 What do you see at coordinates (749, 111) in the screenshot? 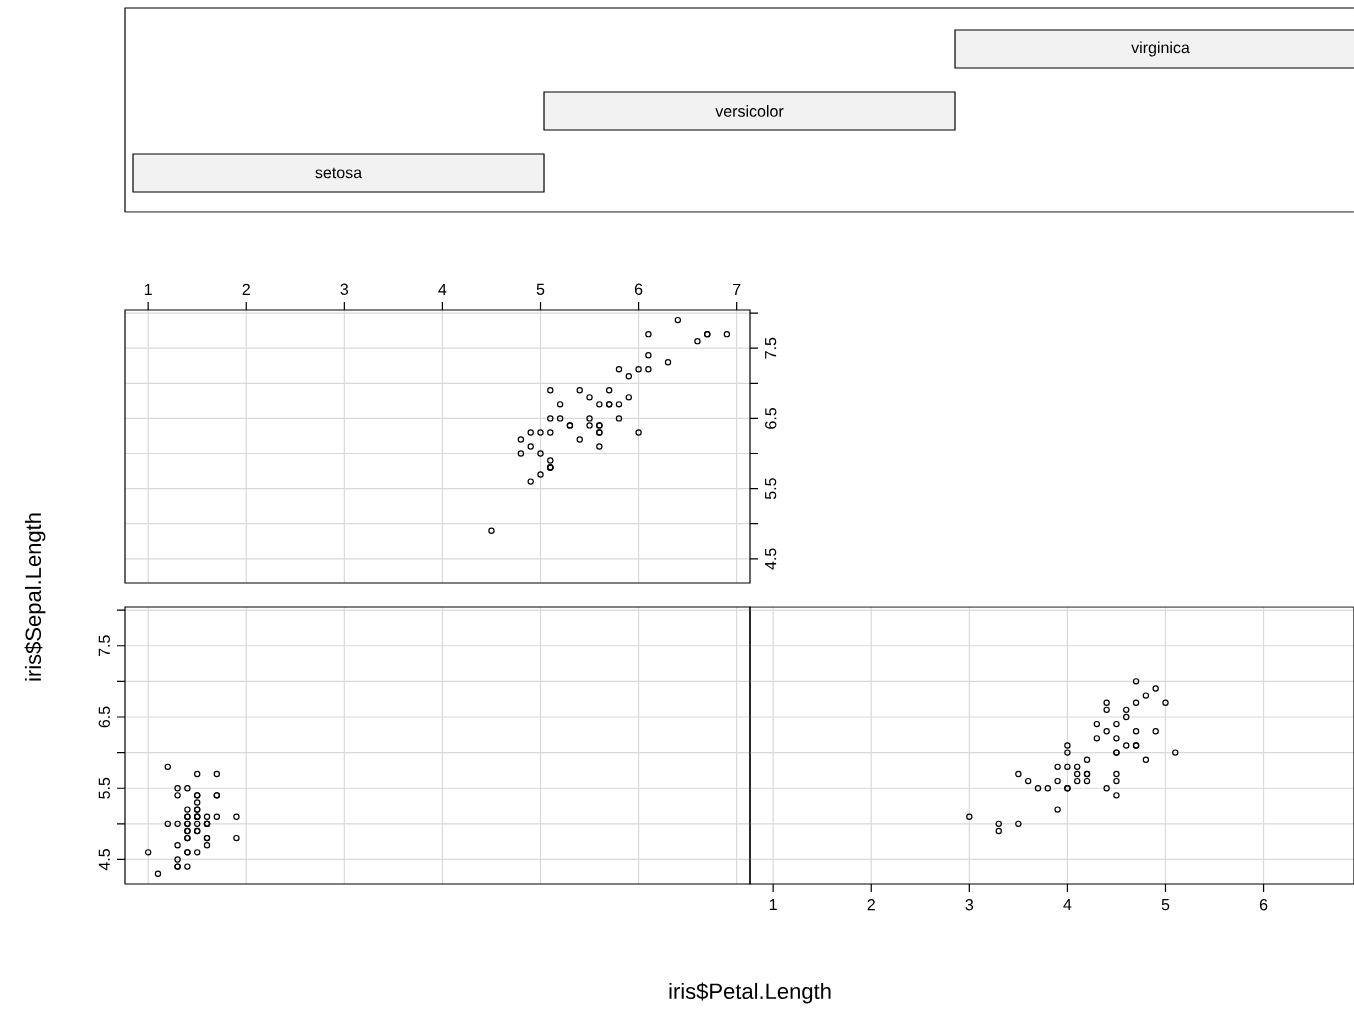
I see `text: versicolor` at bounding box center [749, 111].